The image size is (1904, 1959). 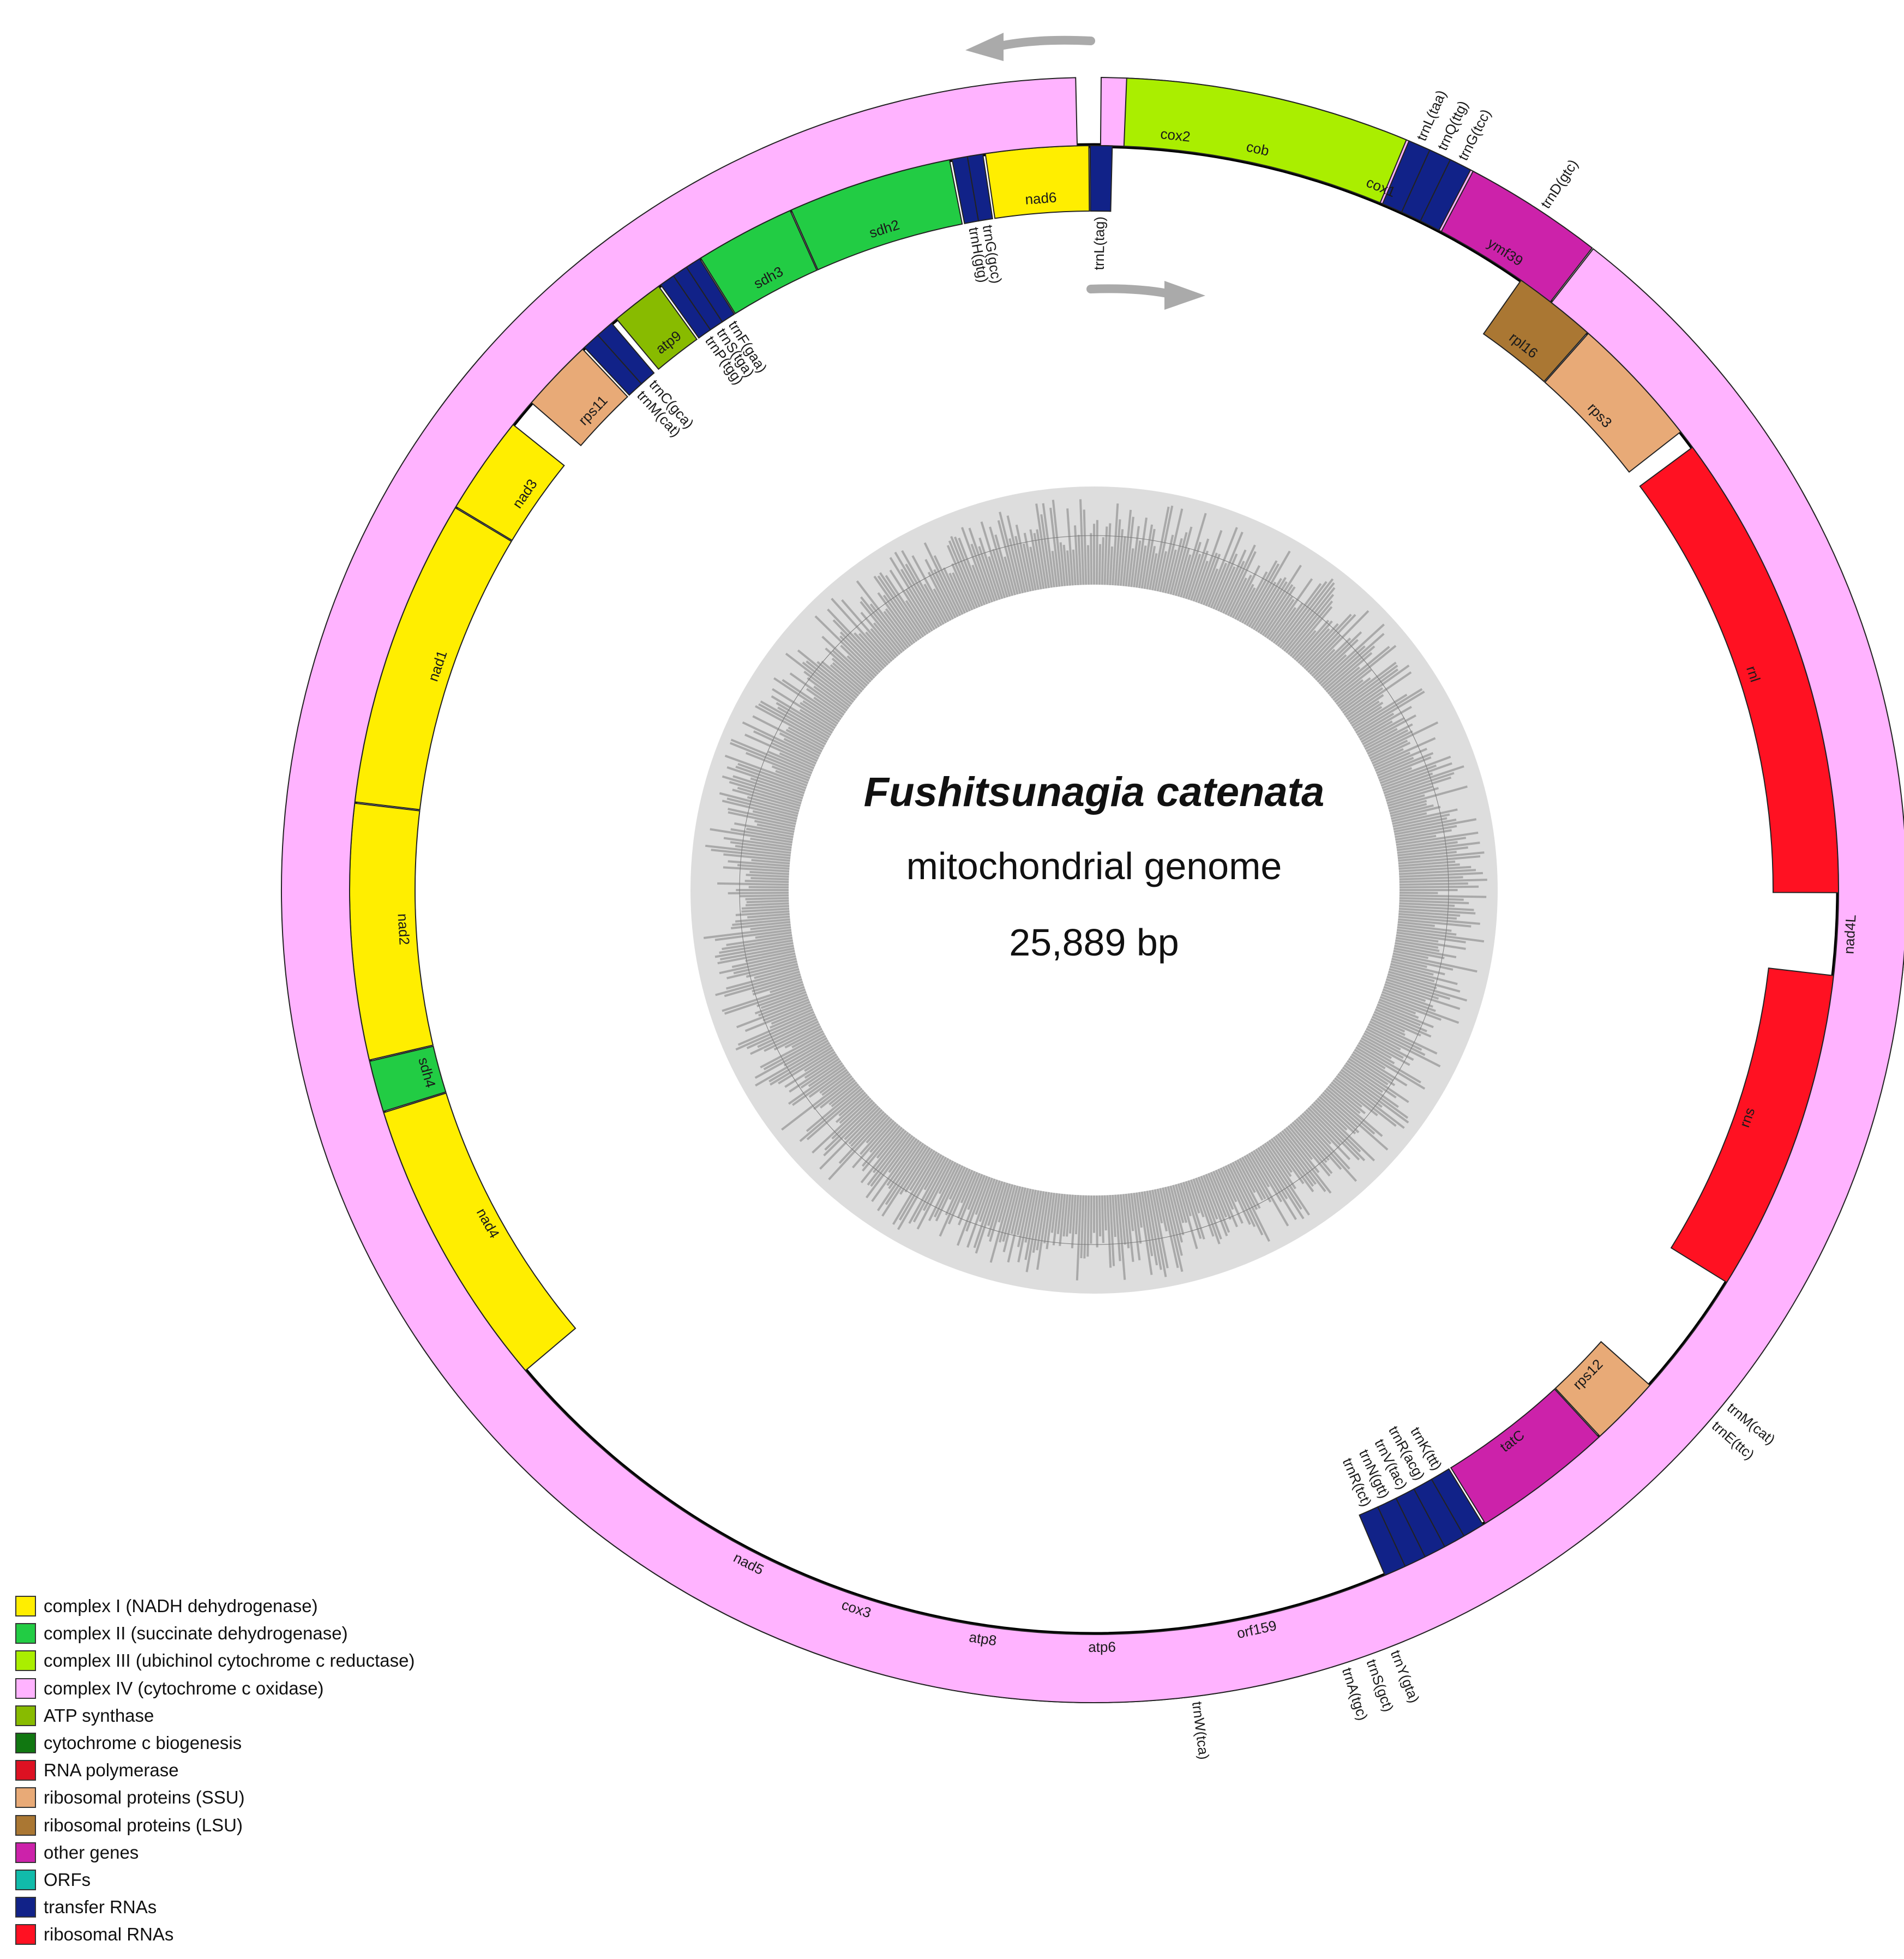 What do you see at coordinates (1184, 295) in the screenshot?
I see `arrow-right-head-icon` at bounding box center [1184, 295].